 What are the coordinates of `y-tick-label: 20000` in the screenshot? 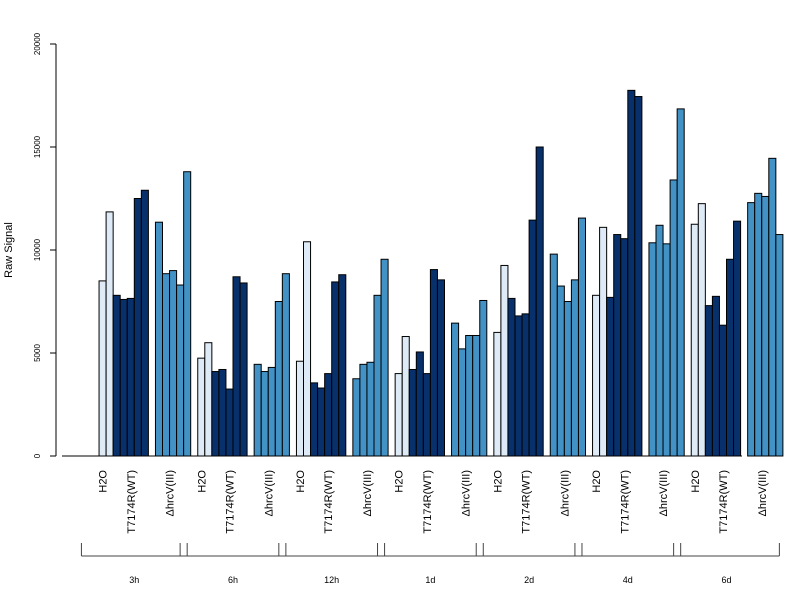 It's located at (37, 43).